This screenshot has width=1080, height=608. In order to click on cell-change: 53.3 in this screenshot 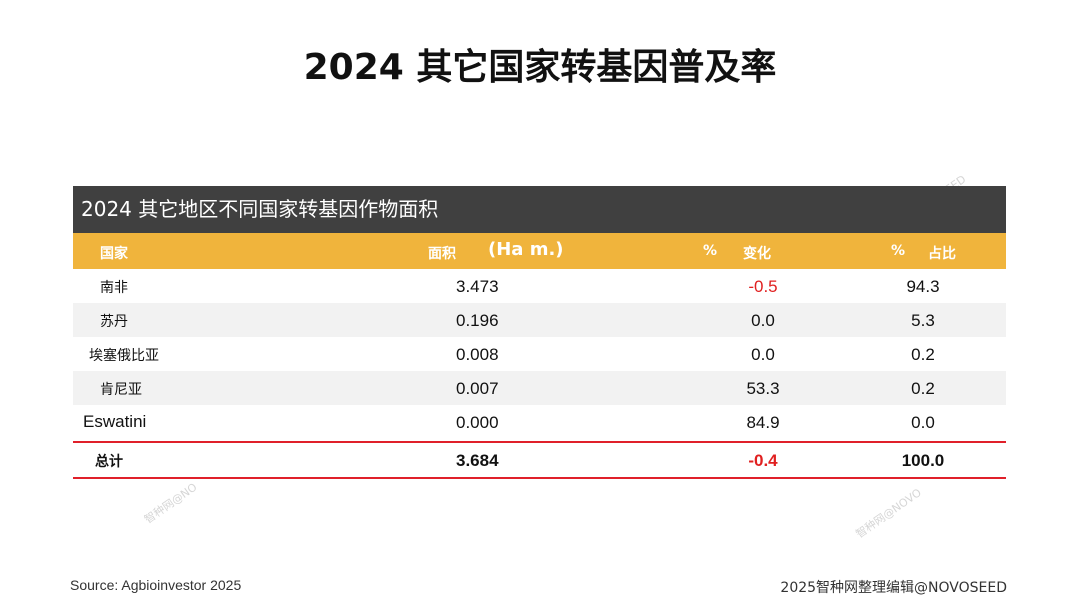, I will do `click(763, 388)`.